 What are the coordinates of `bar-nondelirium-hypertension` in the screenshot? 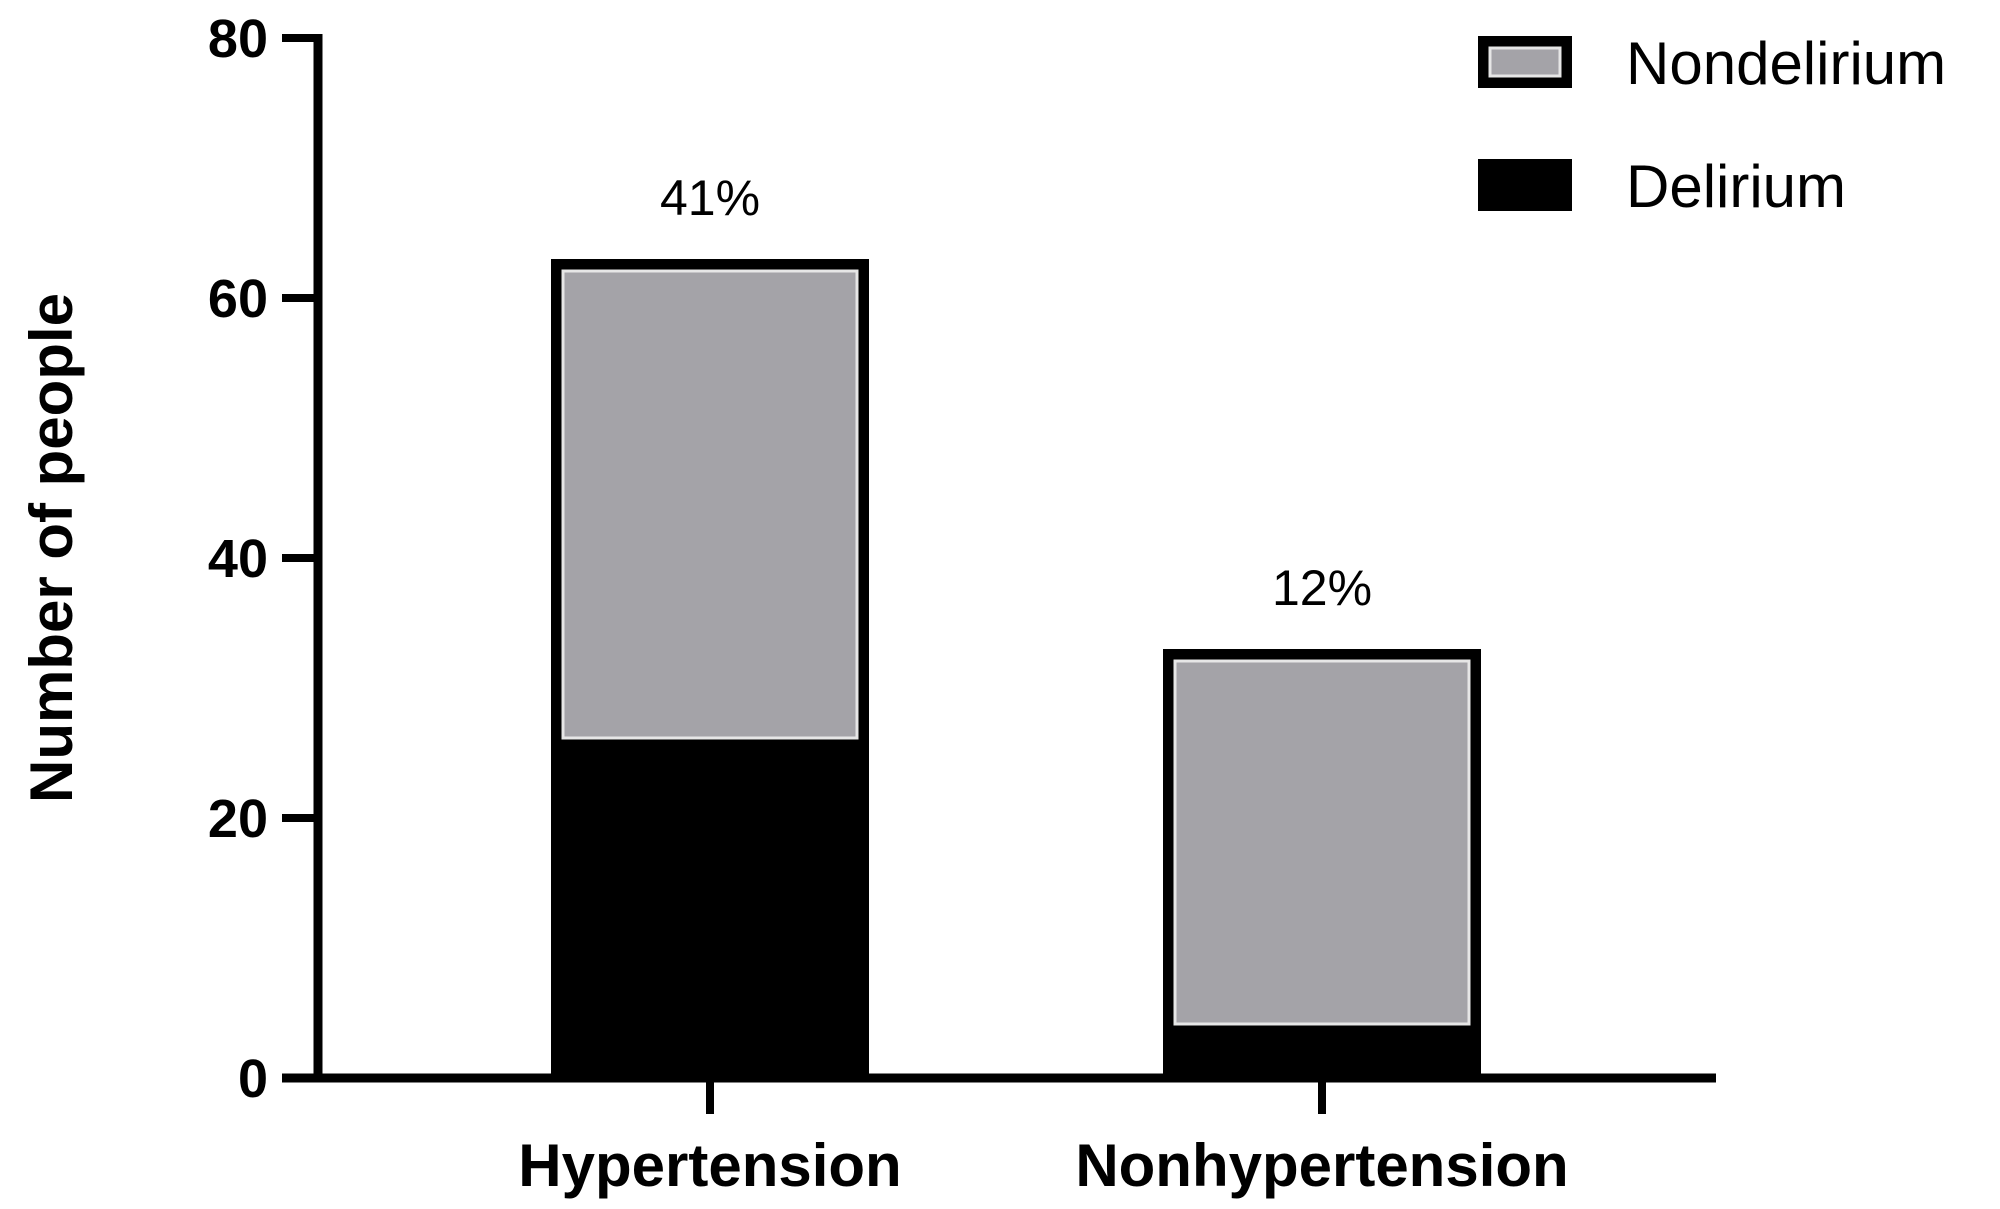 It's located at (710, 504).